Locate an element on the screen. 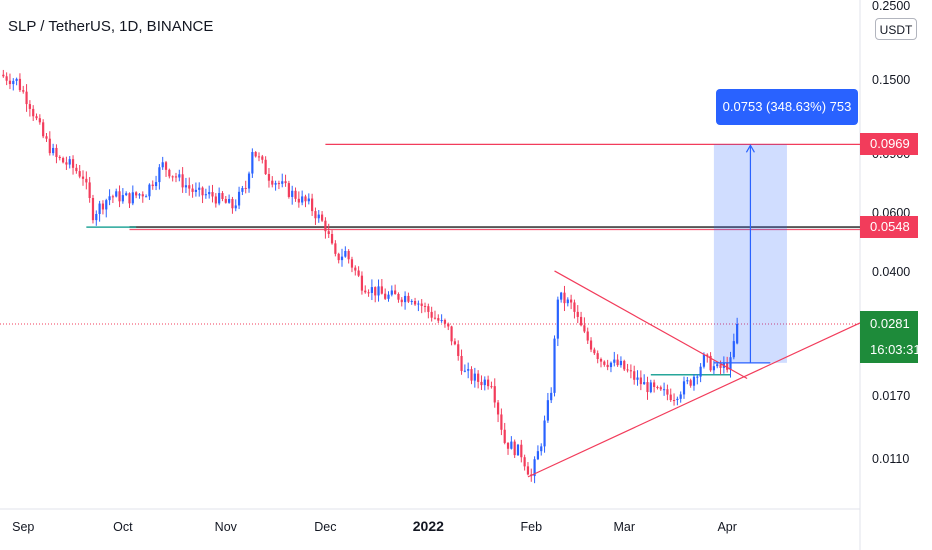  currency-button: USDT is located at coordinates (896, 29).